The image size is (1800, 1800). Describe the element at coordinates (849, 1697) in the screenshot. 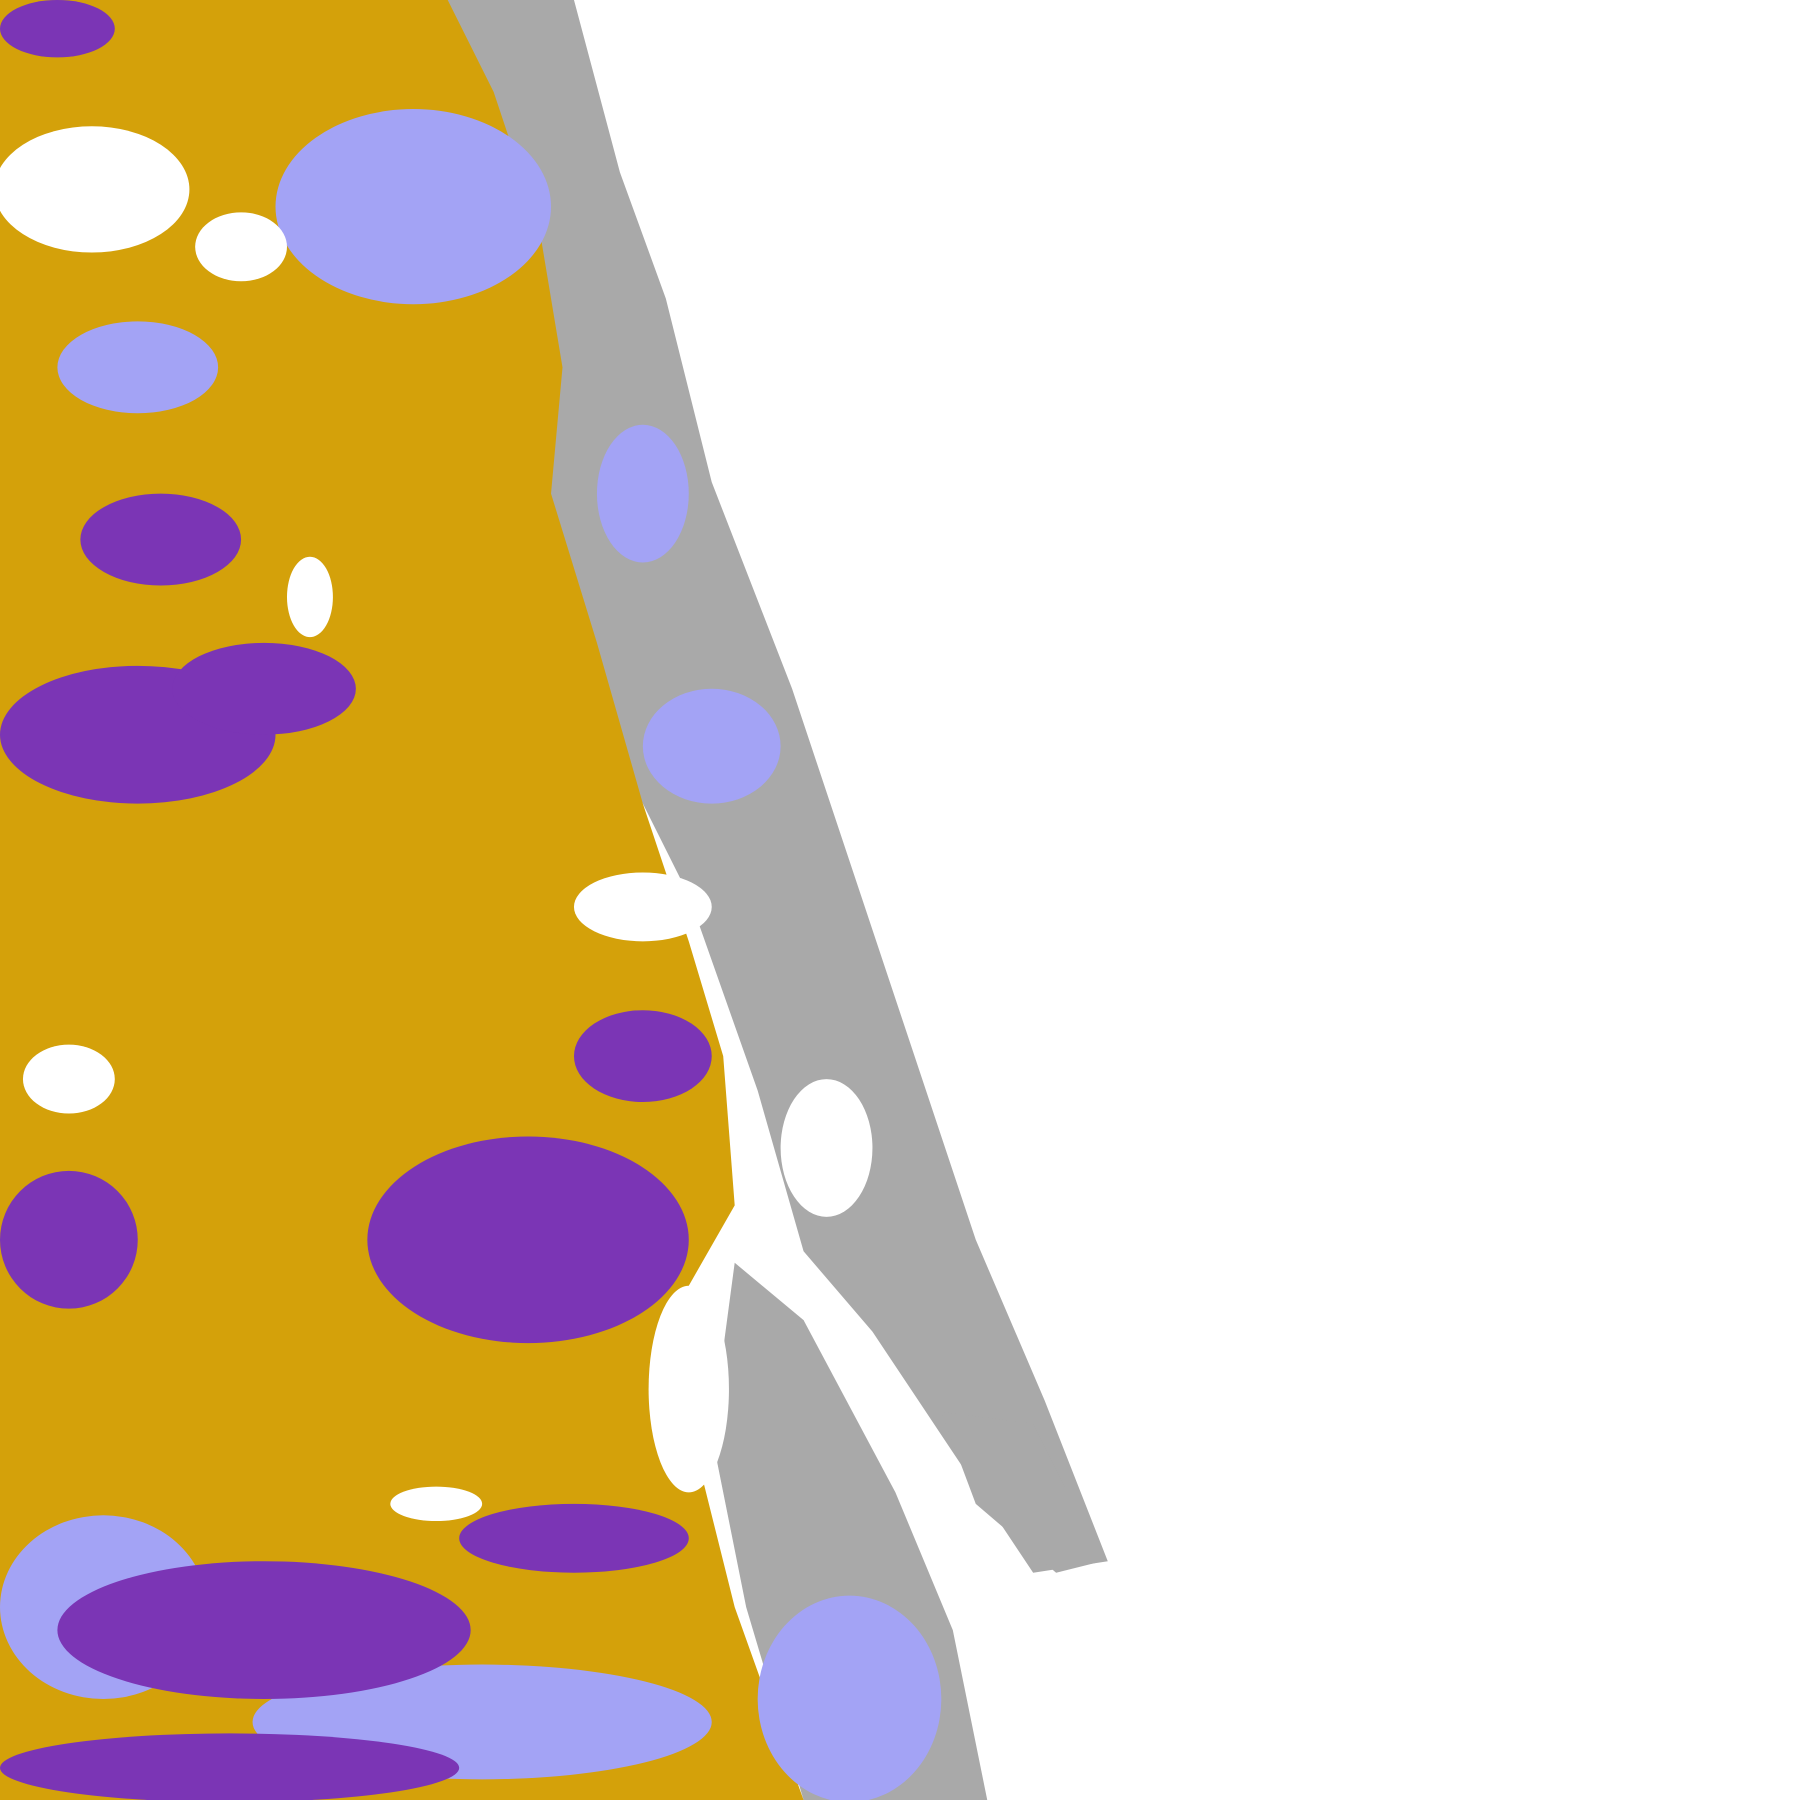

I see `lavender-region-southeast` at that location.